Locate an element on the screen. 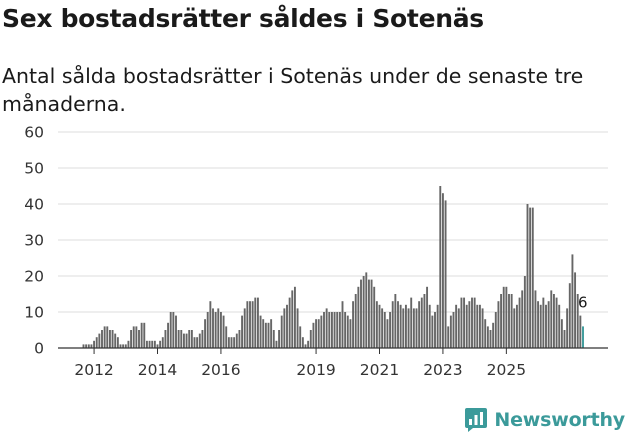 The height and width of the screenshot is (439, 631). chart-axes is located at coordinates (333, 350).